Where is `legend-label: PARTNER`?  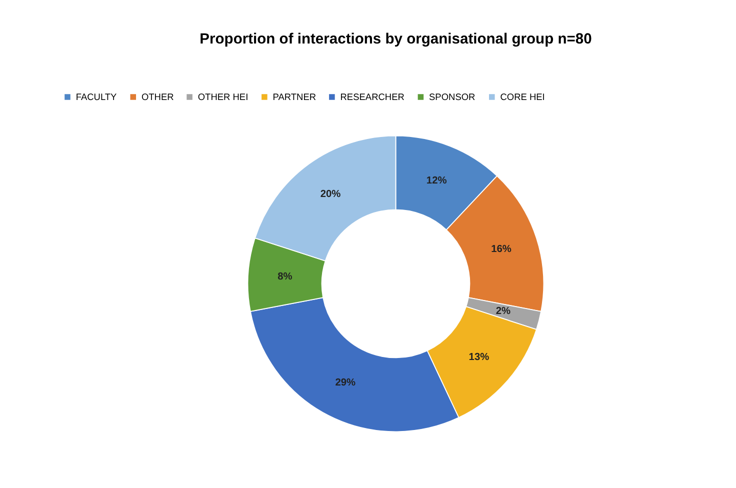 legend-label: PARTNER is located at coordinates (294, 97).